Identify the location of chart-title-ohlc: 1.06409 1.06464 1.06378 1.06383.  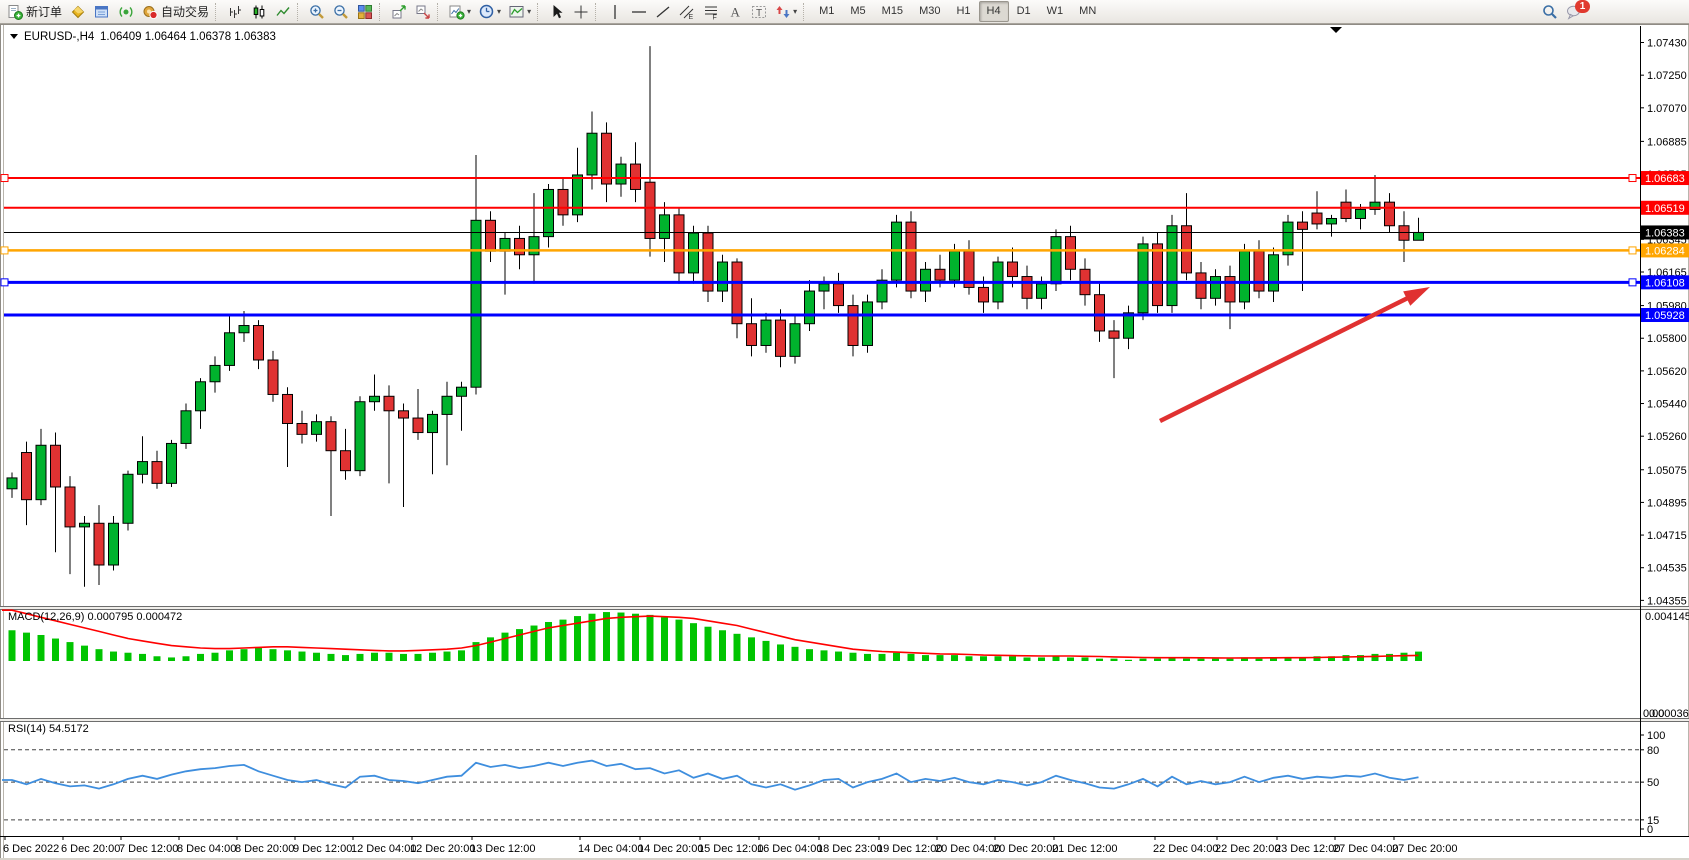
(188, 37).